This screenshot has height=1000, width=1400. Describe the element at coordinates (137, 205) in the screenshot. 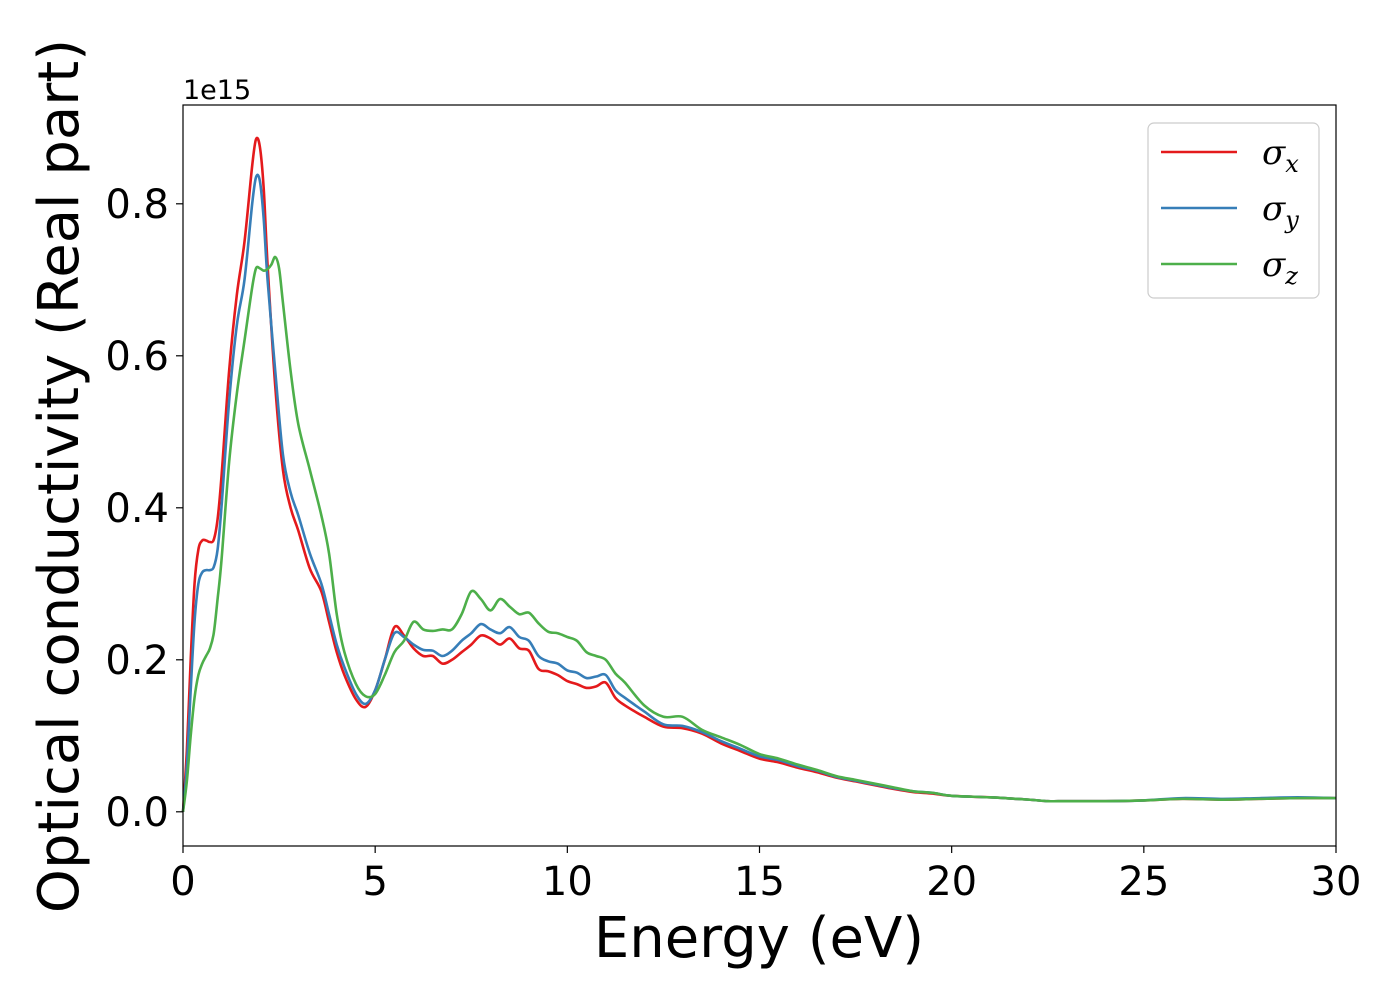

I see `y-tick-label: 0.8` at that location.